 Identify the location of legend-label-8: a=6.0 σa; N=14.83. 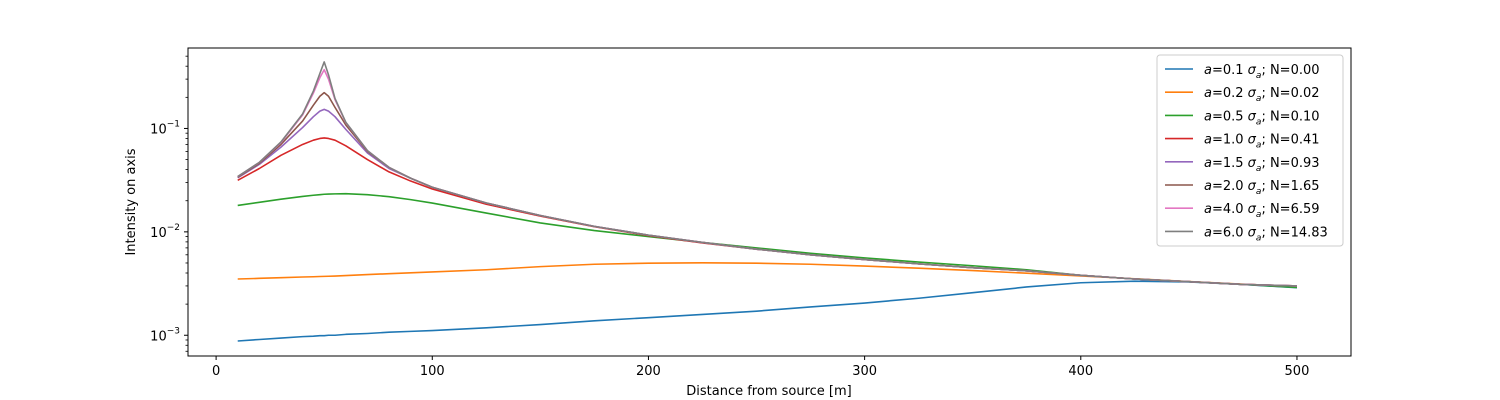
(1266, 234).